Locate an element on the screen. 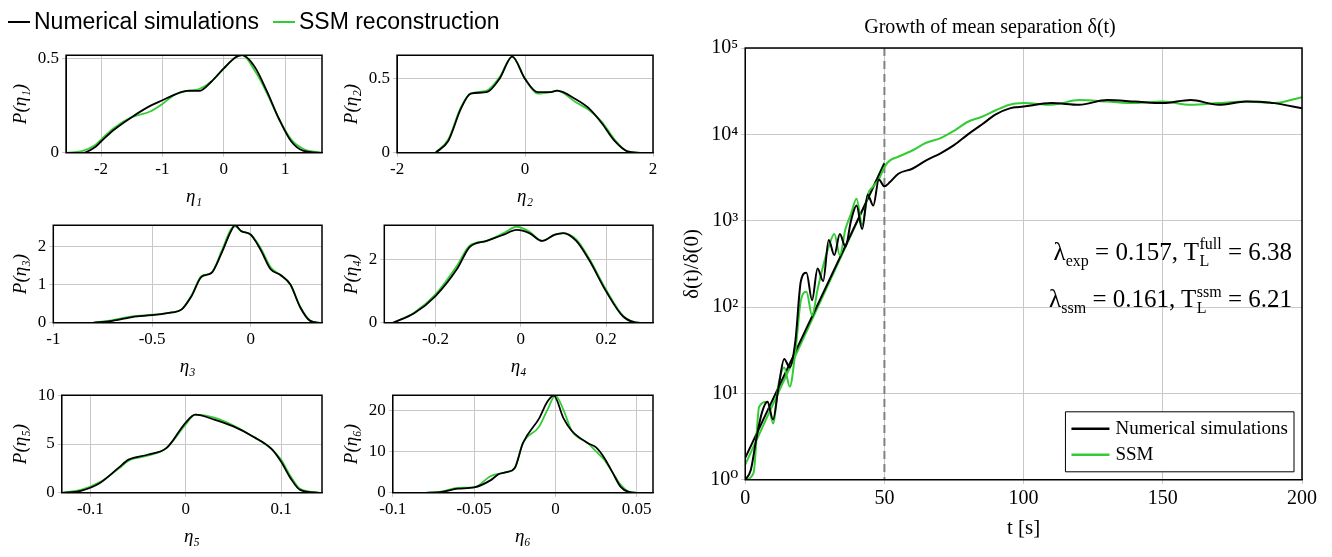 Image resolution: width=1332 pixels, height=557 pixels. y-tick-label: 10⁴ is located at coordinates (725, 132).